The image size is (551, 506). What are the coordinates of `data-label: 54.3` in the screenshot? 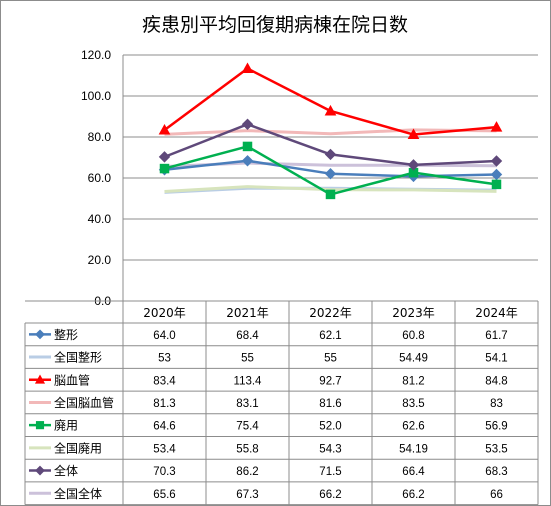 It's located at (330, 449).